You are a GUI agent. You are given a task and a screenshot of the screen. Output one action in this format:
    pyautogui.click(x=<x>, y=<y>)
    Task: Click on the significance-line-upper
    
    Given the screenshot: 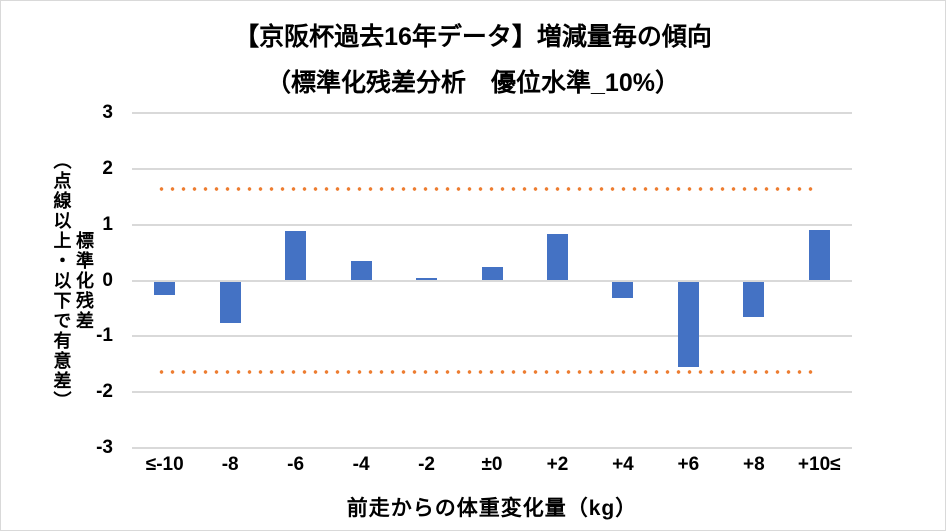 What is the action you would take?
    pyautogui.click(x=486, y=188)
    